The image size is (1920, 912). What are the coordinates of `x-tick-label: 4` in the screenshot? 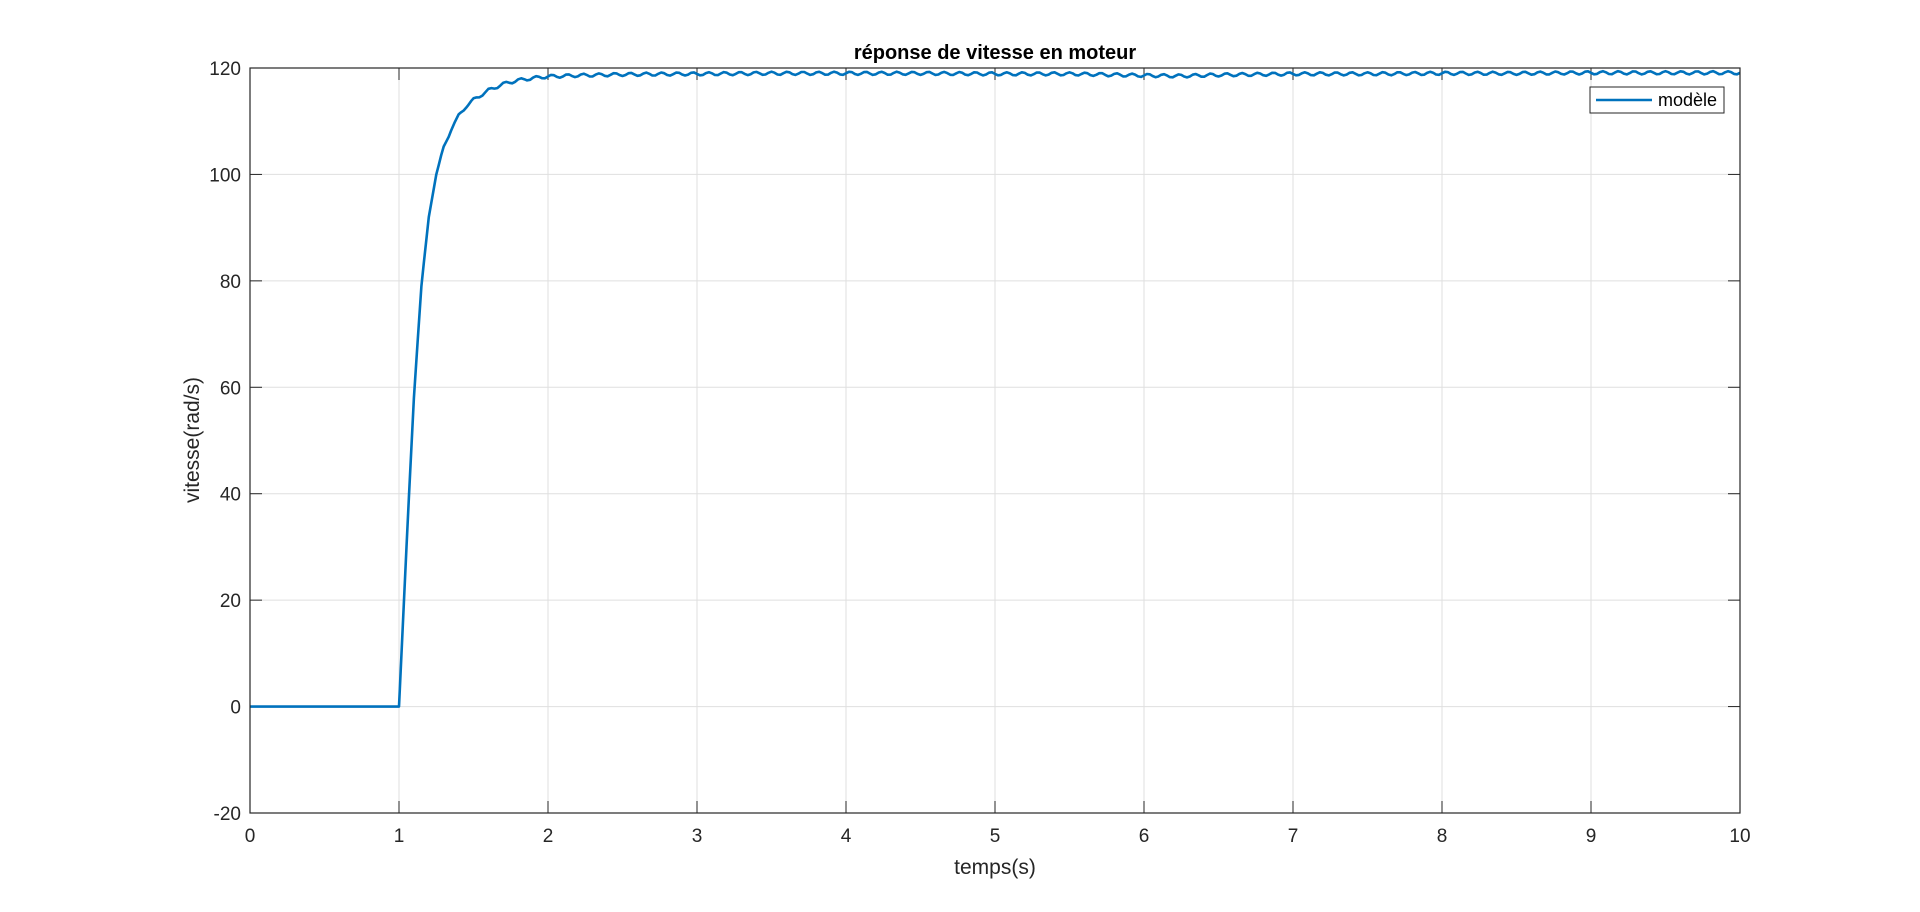 It's located at (846, 836).